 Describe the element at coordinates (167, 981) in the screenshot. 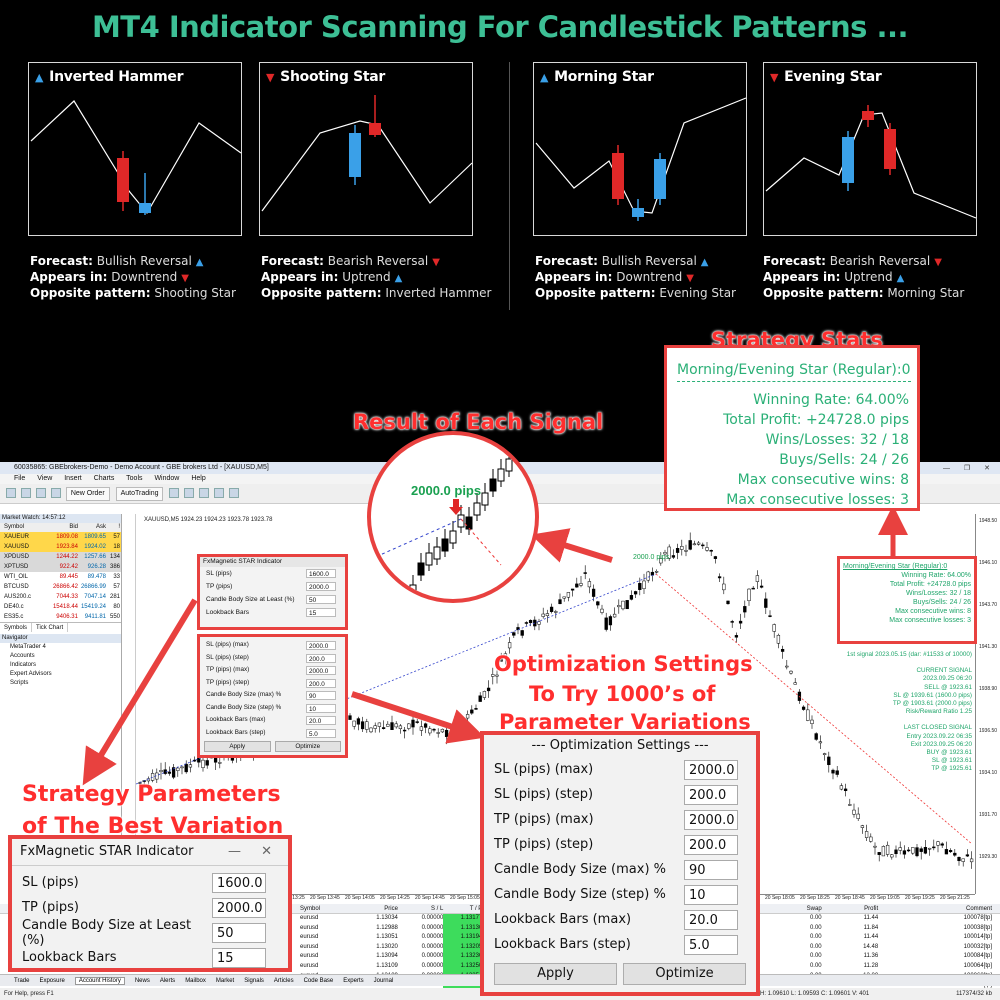

I see `terminal-tab: Alerts` at that location.